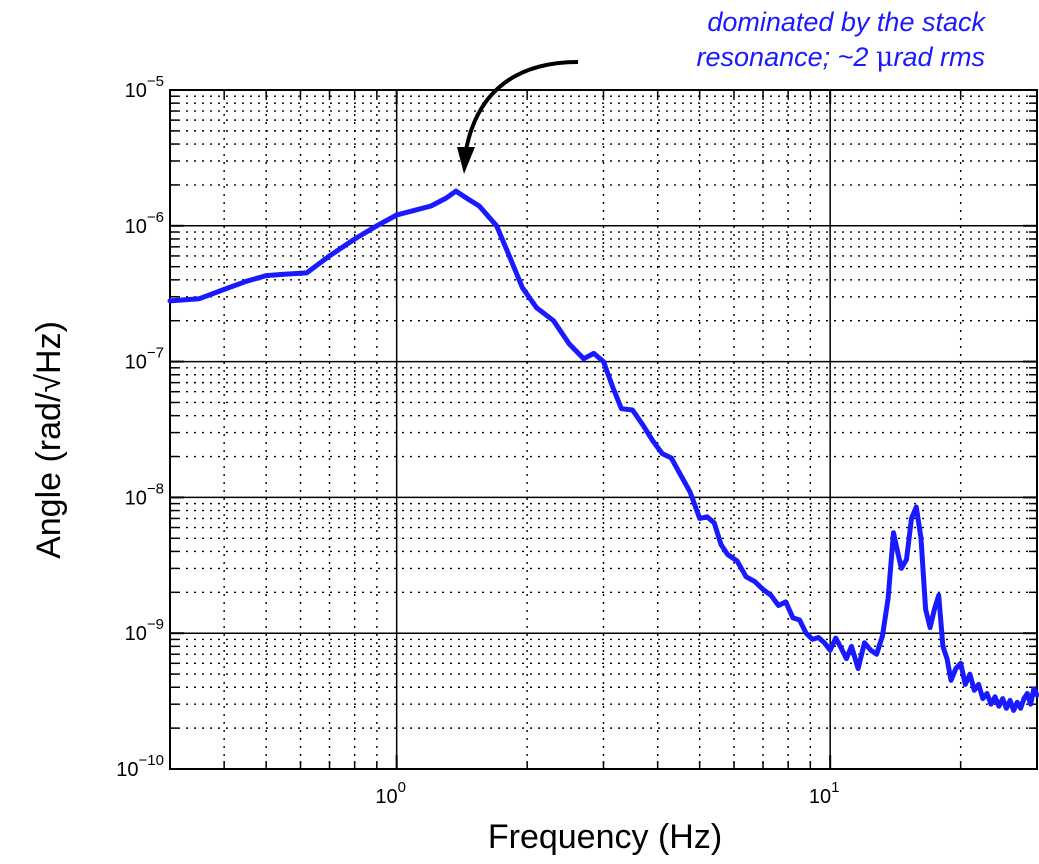 This screenshot has height=864, width=1039. I want to click on annotation-line-1: dominated by the stack, so click(846, 22).